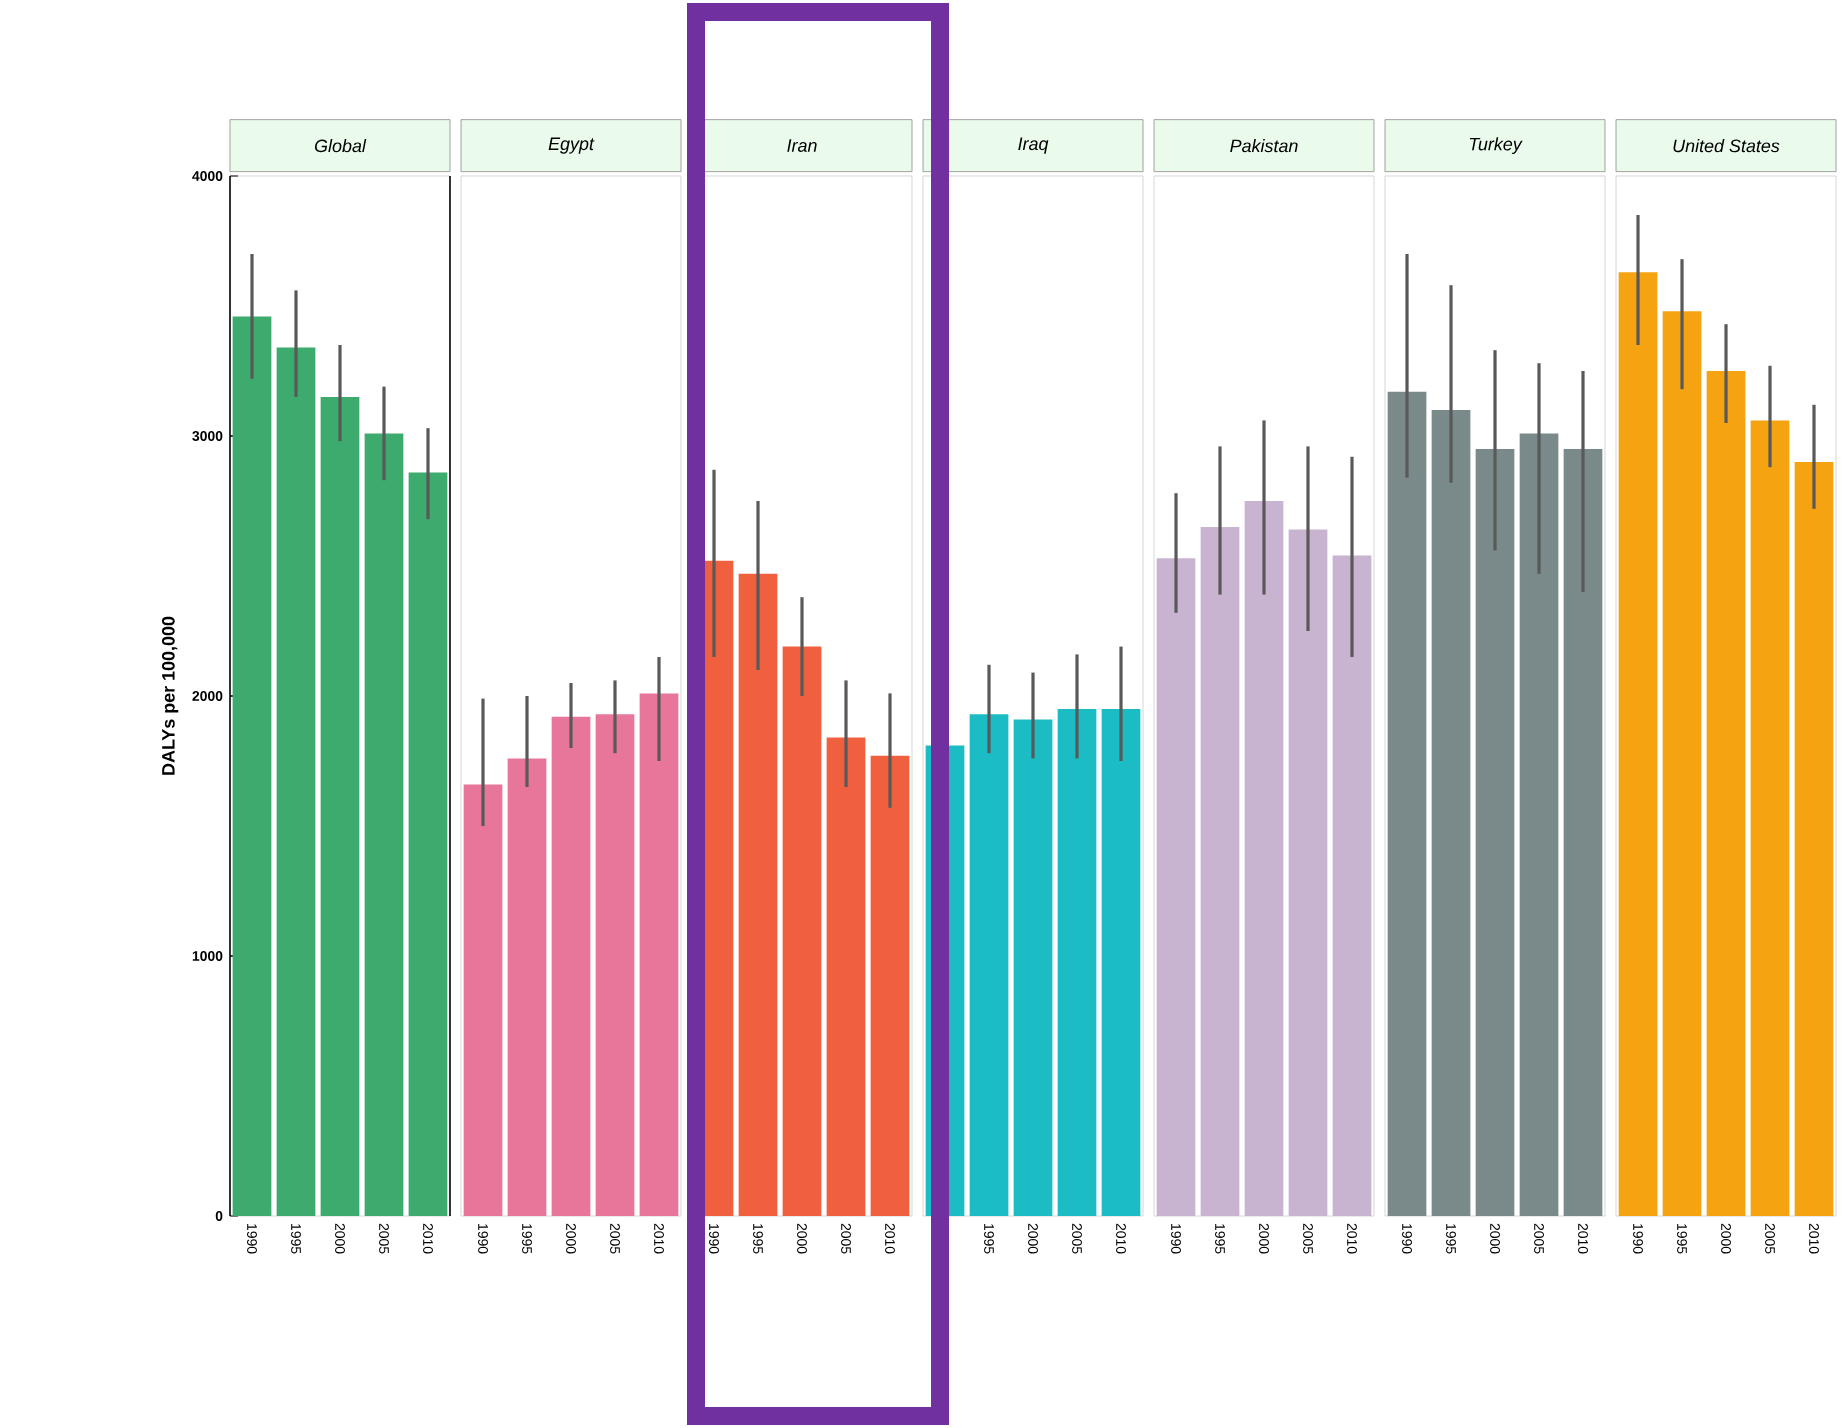  What do you see at coordinates (1033, 145) in the screenshot?
I see `chart-title: Iraq` at bounding box center [1033, 145].